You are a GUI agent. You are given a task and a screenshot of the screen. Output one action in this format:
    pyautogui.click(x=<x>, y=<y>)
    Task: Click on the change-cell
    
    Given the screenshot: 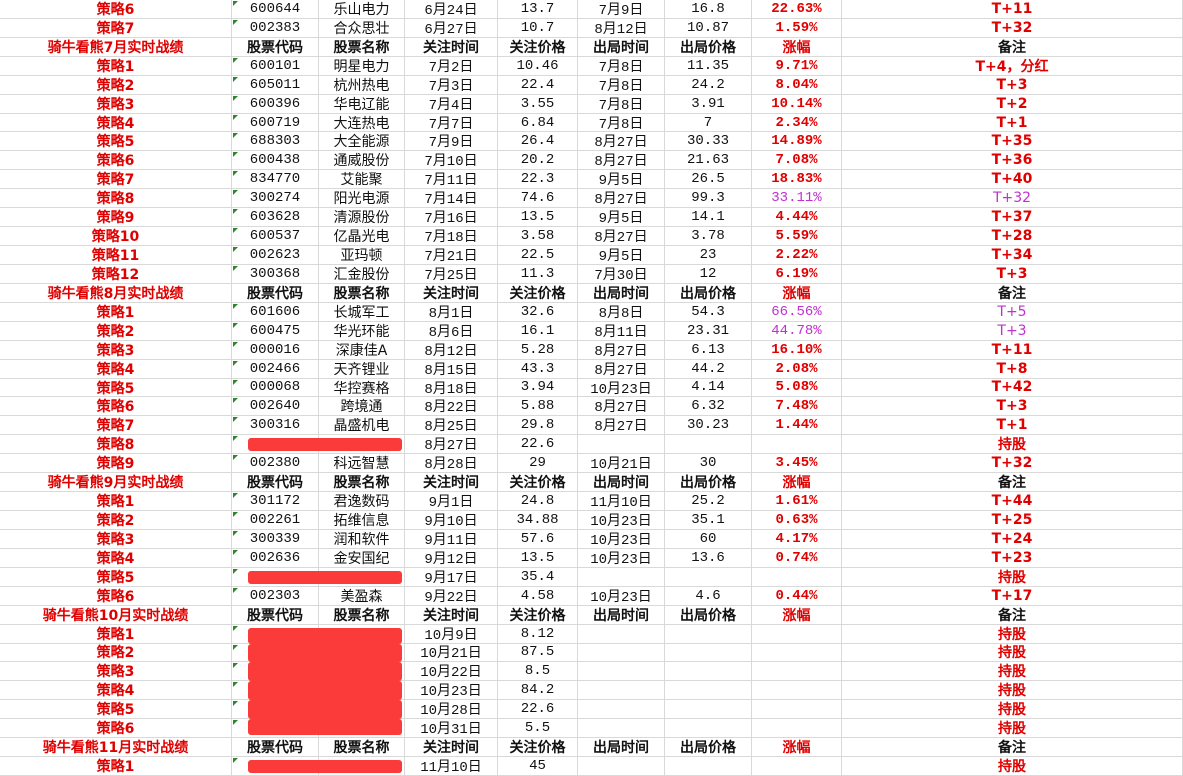 What is the action you would take?
    pyautogui.click(x=797, y=577)
    